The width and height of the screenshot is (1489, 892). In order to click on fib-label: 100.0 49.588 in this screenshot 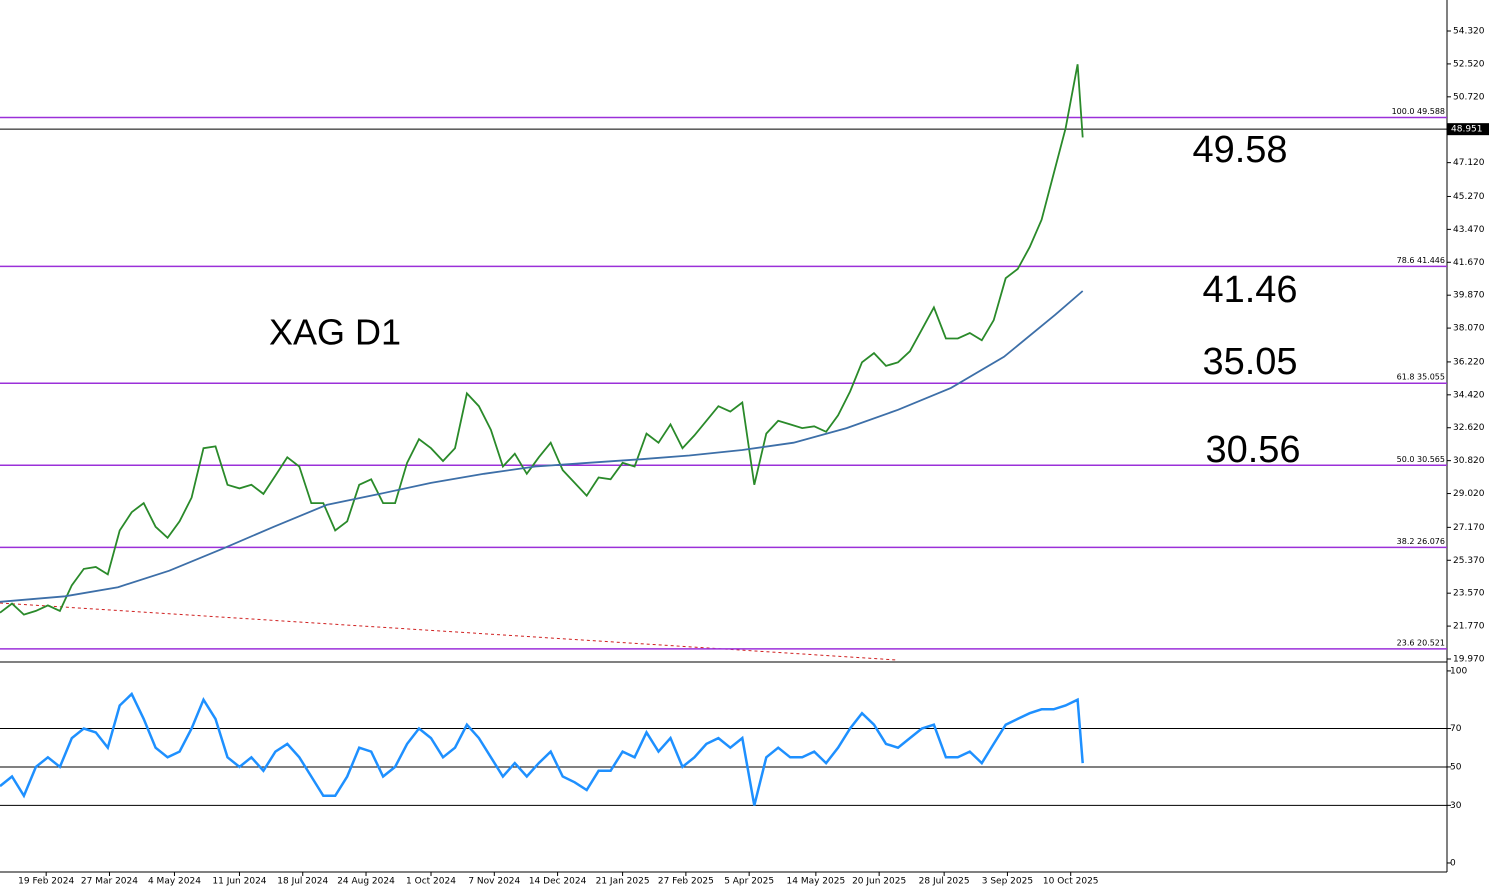, I will do `click(1418, 111)`.